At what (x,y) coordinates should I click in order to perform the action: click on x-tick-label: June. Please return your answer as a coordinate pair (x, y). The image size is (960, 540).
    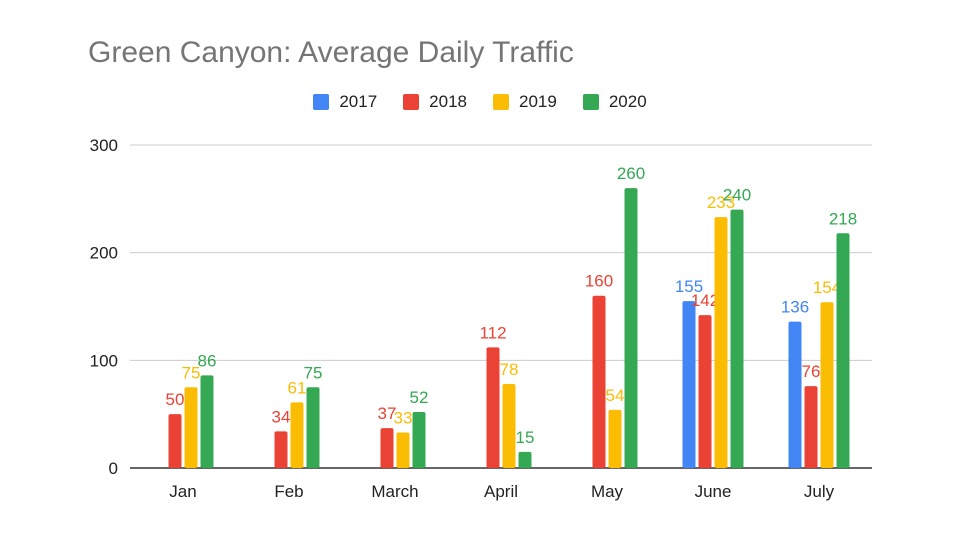
    Looking at the image, I should click on (713, 491).